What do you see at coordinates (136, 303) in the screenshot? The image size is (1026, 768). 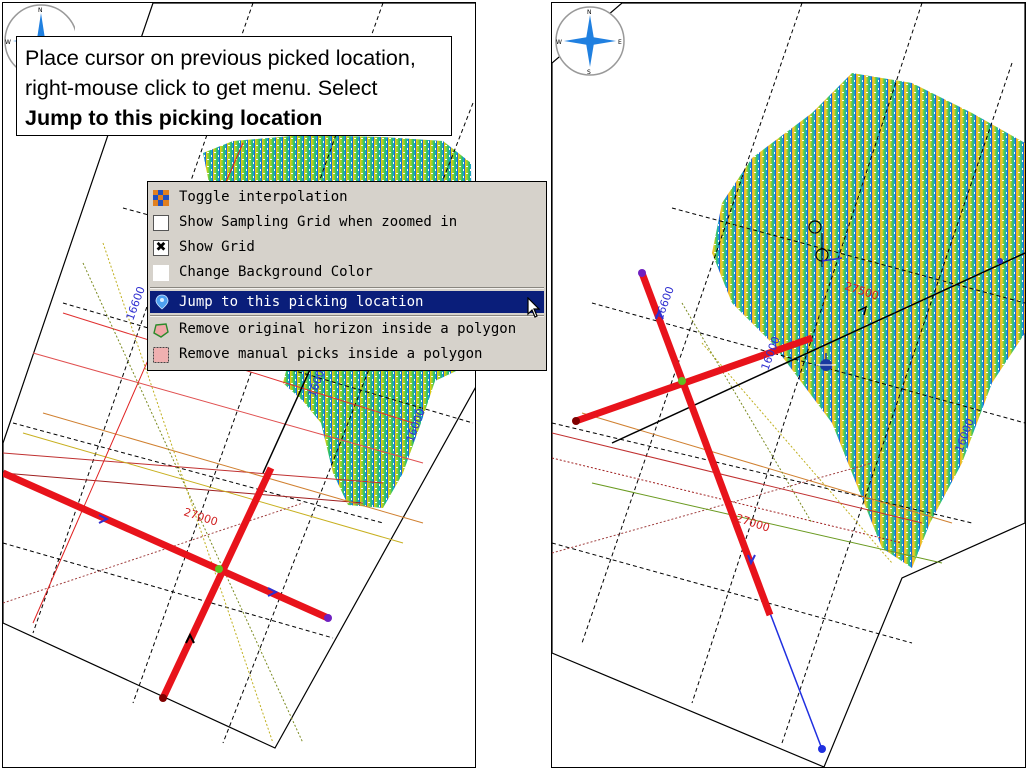 I see `left-label-inline-top: 16600` at bounding box center [136, 303].